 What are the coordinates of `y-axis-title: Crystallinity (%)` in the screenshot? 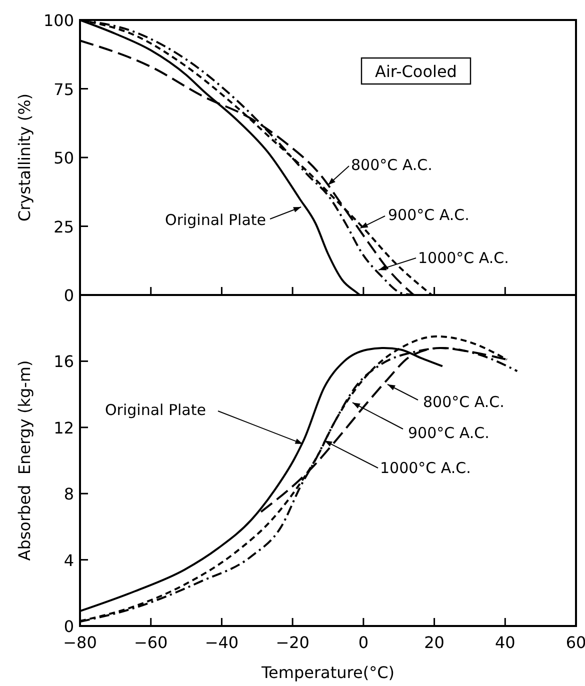 It's located at (24, 157).